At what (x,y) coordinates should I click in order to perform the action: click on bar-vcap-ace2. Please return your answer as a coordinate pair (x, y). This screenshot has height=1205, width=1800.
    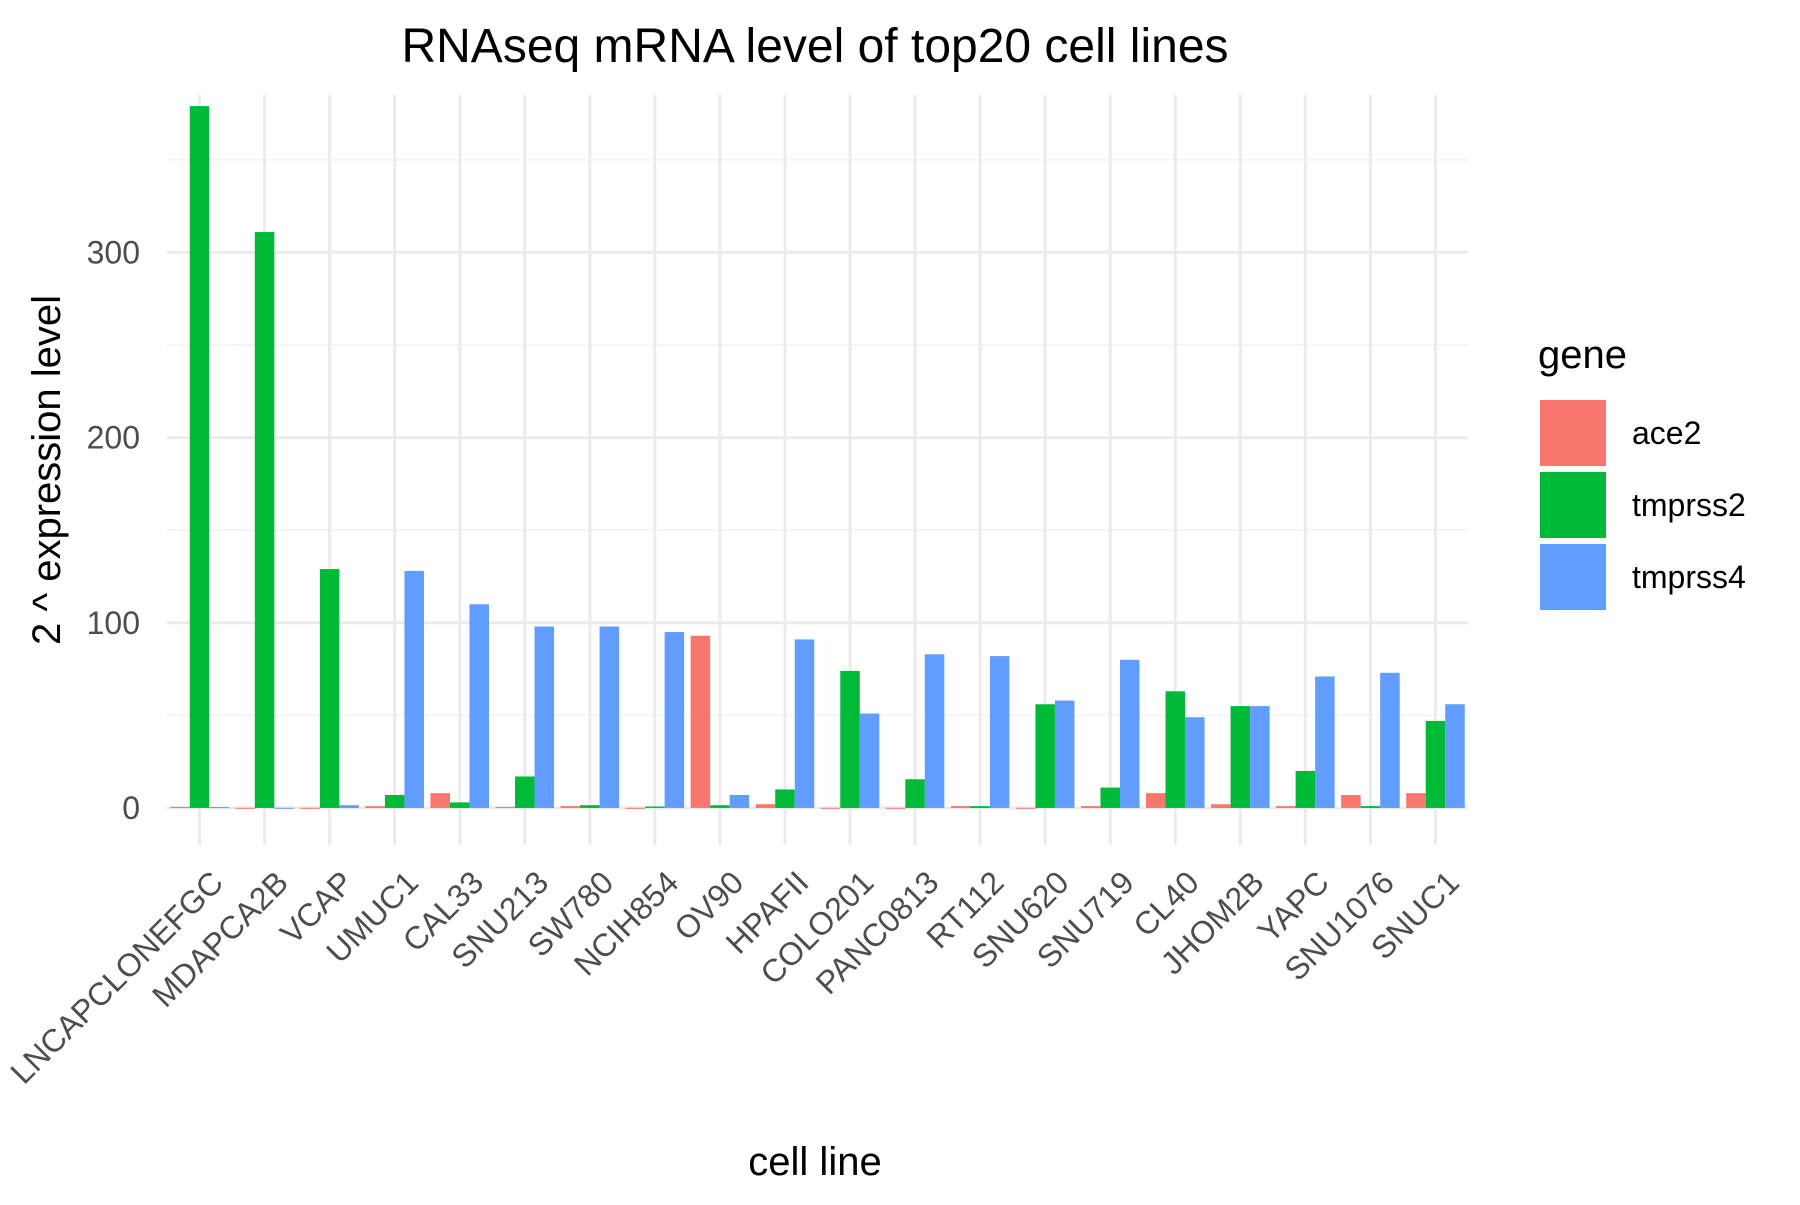
    Looking at the image, I should click on (310, 808).